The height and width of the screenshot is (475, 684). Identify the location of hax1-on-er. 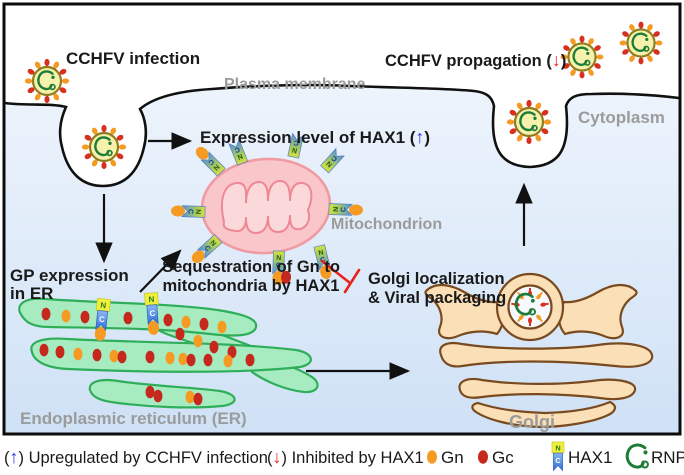
(127, 316).